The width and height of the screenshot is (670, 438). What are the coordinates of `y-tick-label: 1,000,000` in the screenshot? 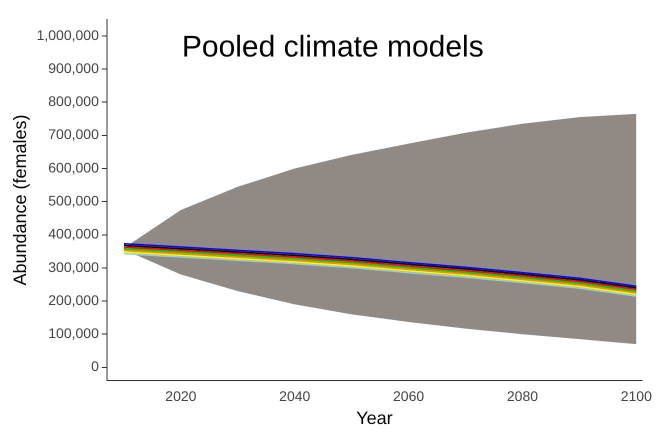 It's located at (68, 34).